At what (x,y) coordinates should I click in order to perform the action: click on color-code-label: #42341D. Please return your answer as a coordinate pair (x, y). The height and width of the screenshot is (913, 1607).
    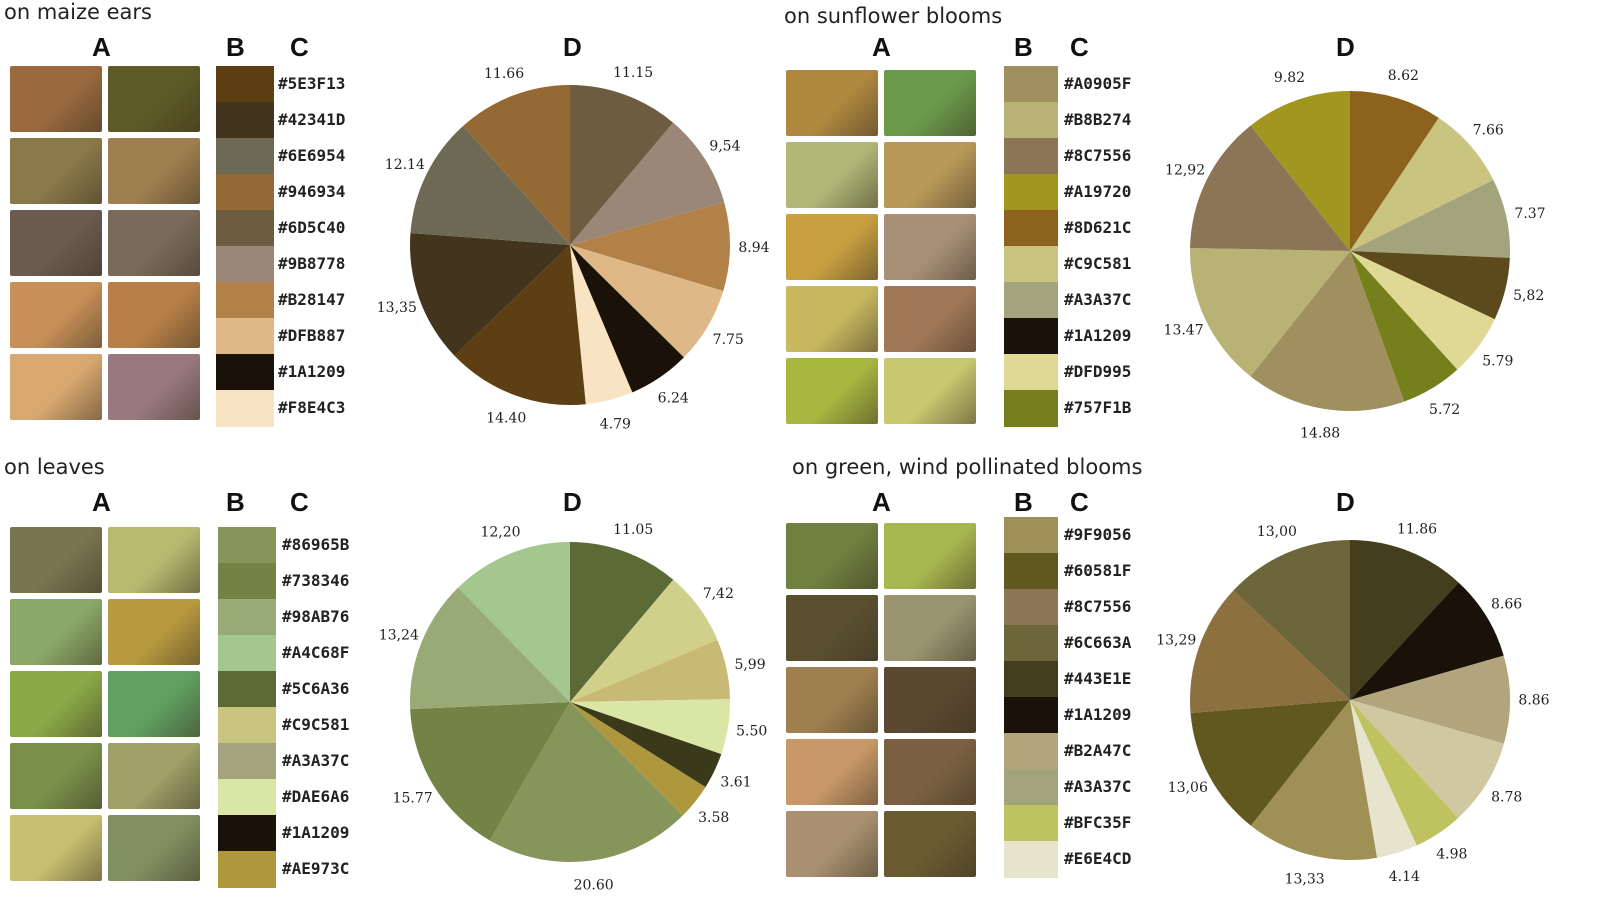
    Looking at the image, I should click on (312, 119).